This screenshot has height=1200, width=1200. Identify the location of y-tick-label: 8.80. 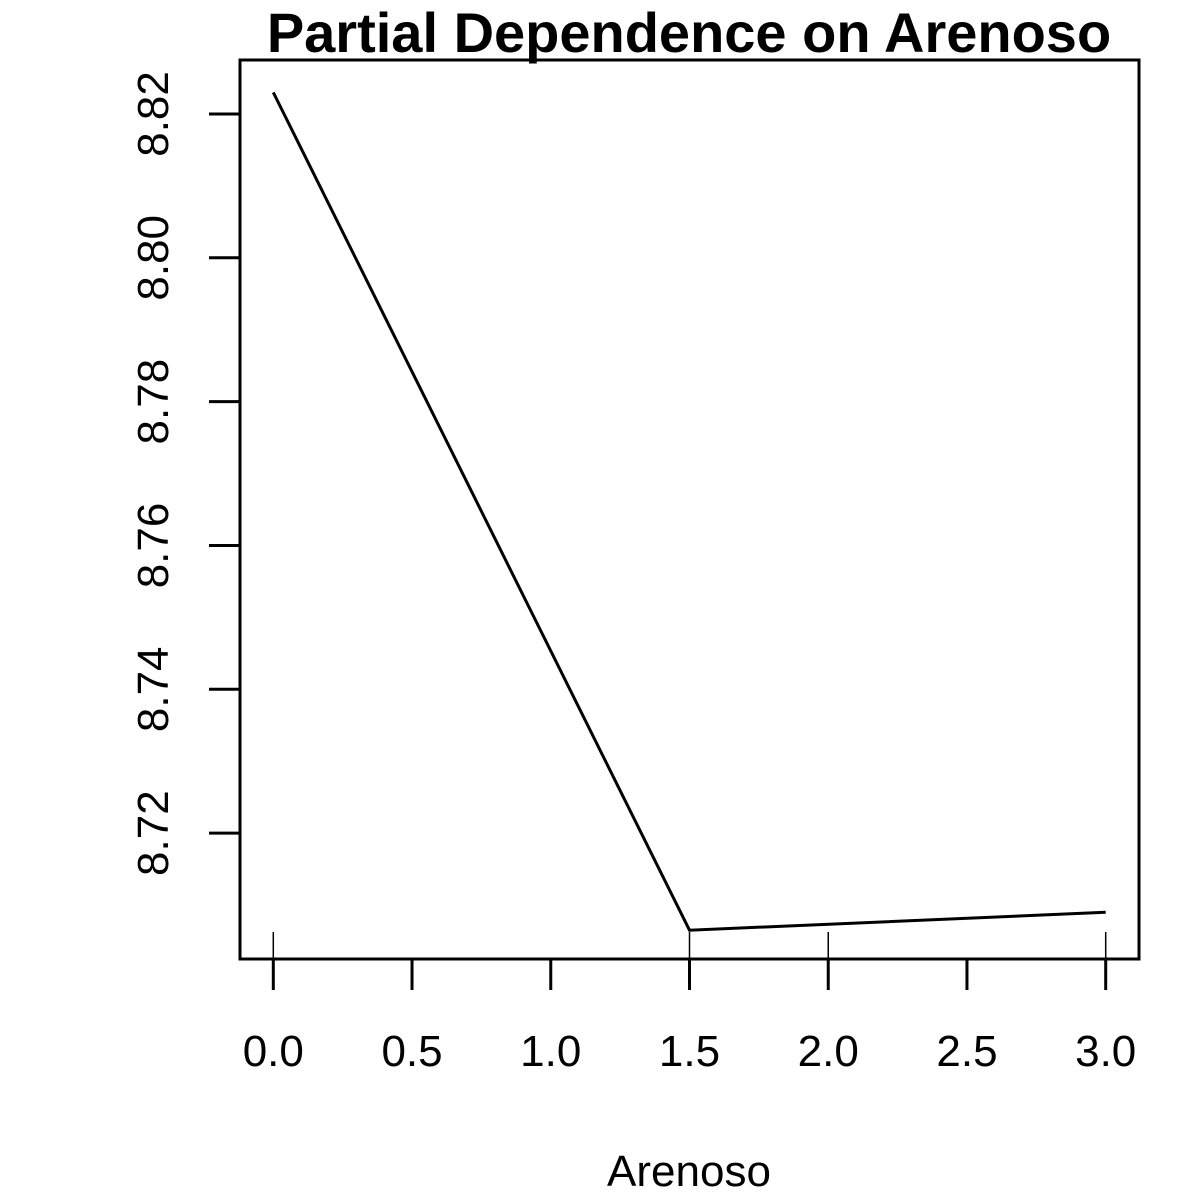
(153, 258).